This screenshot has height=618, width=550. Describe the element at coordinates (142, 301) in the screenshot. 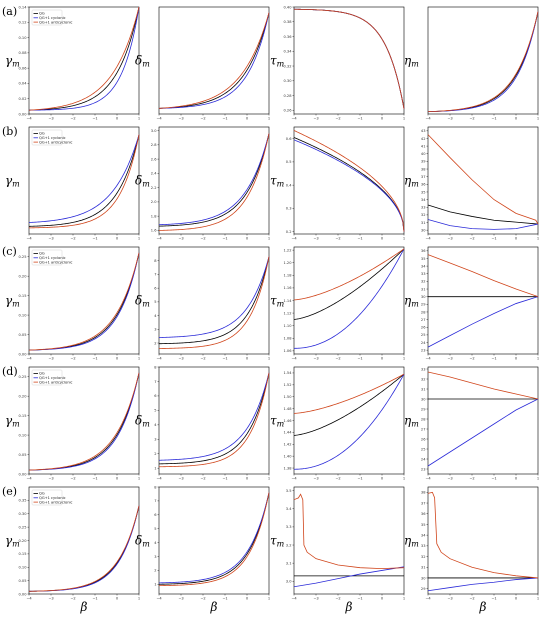

I see `y-axis-label: δm` at that location.